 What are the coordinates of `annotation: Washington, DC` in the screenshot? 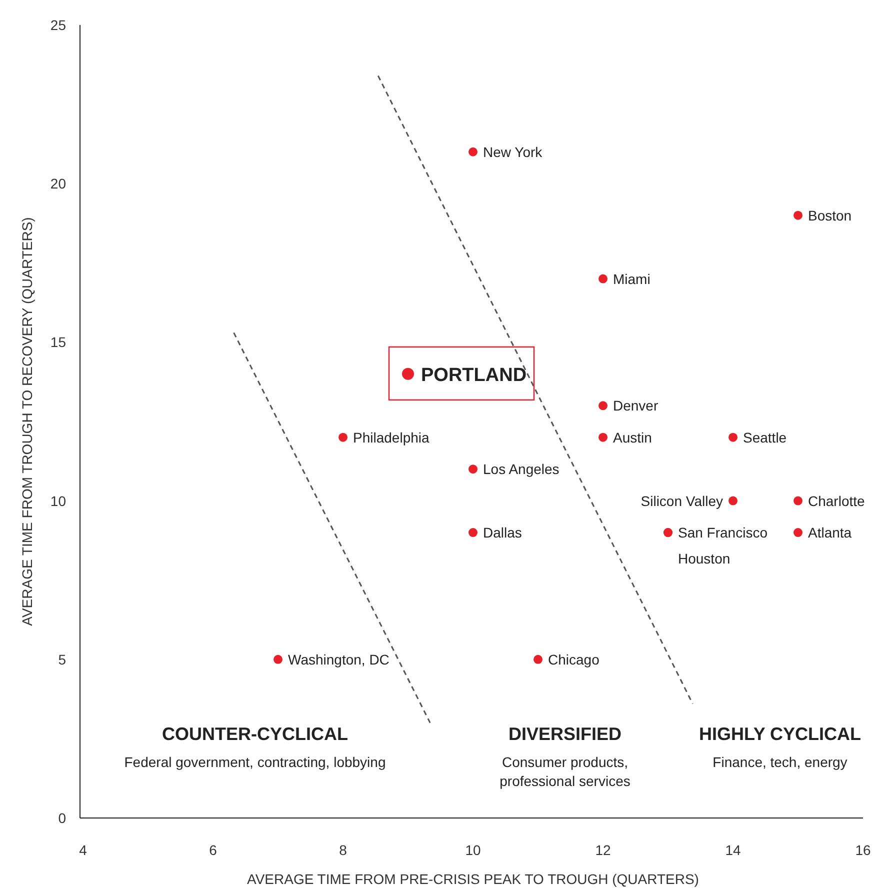 It's located at (339, 659).